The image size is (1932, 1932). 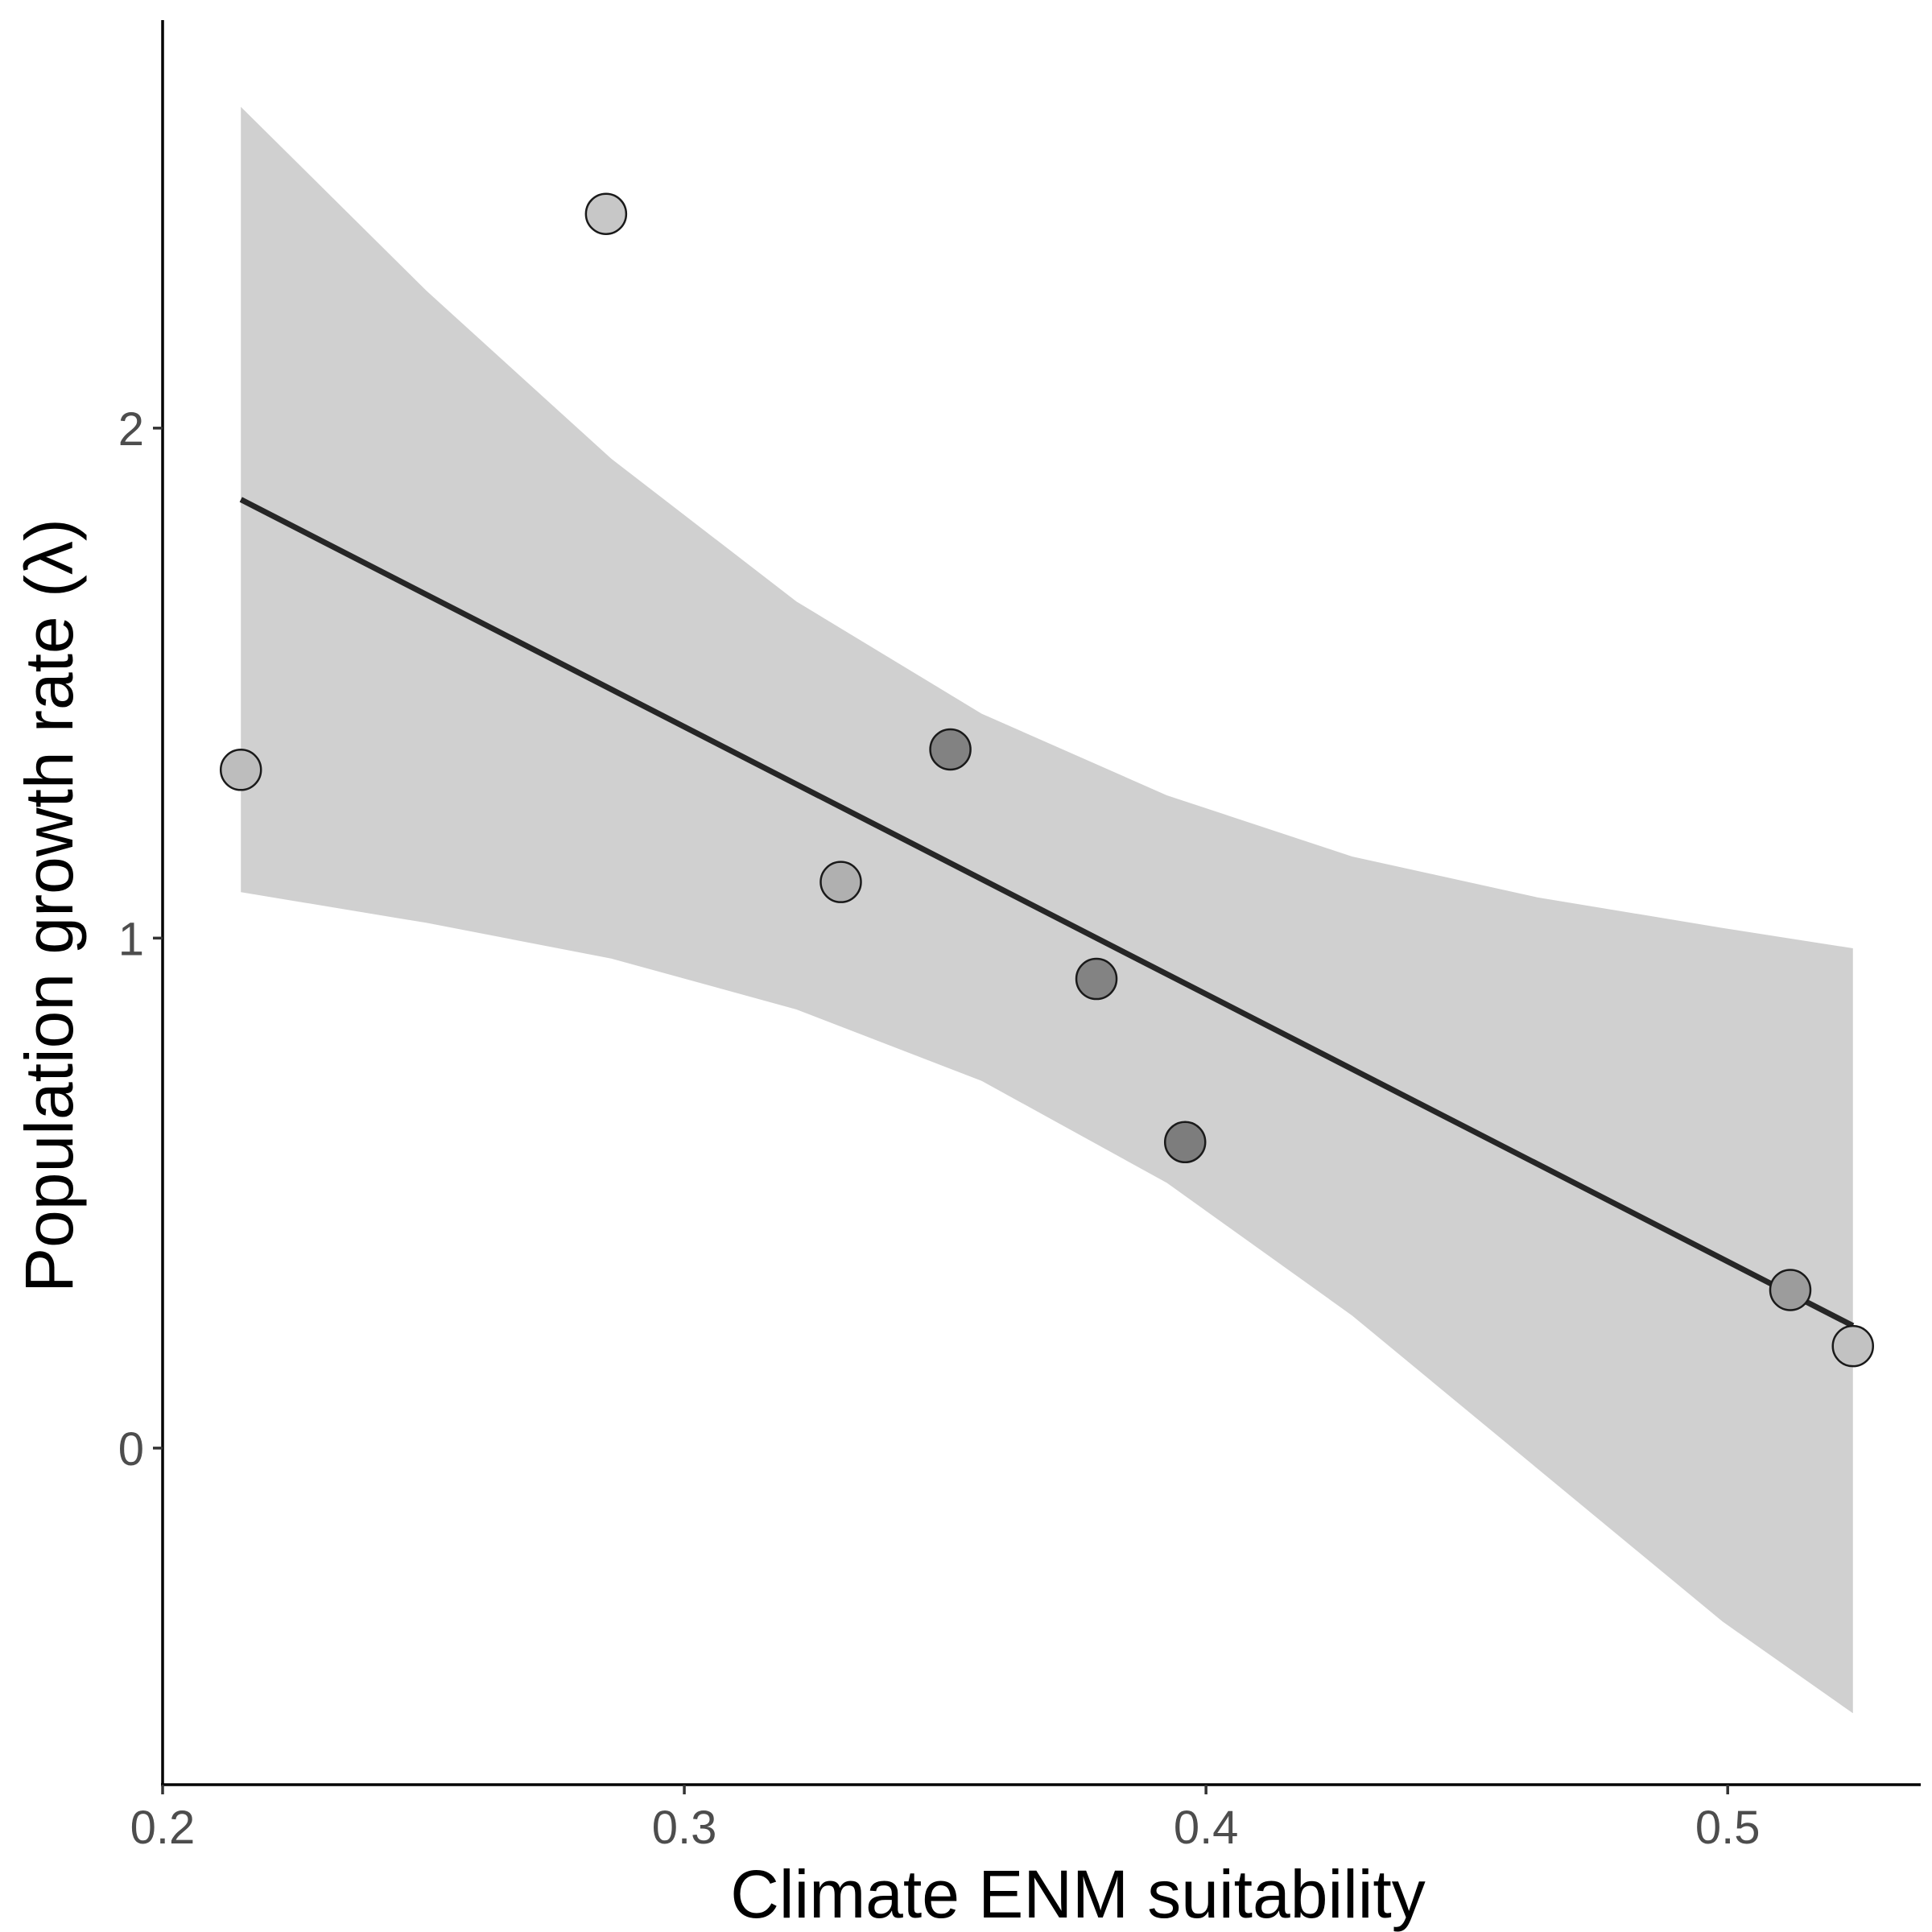 I want to click on y-axis-title: Population growth rate (λ), so click(x=49, y=905).